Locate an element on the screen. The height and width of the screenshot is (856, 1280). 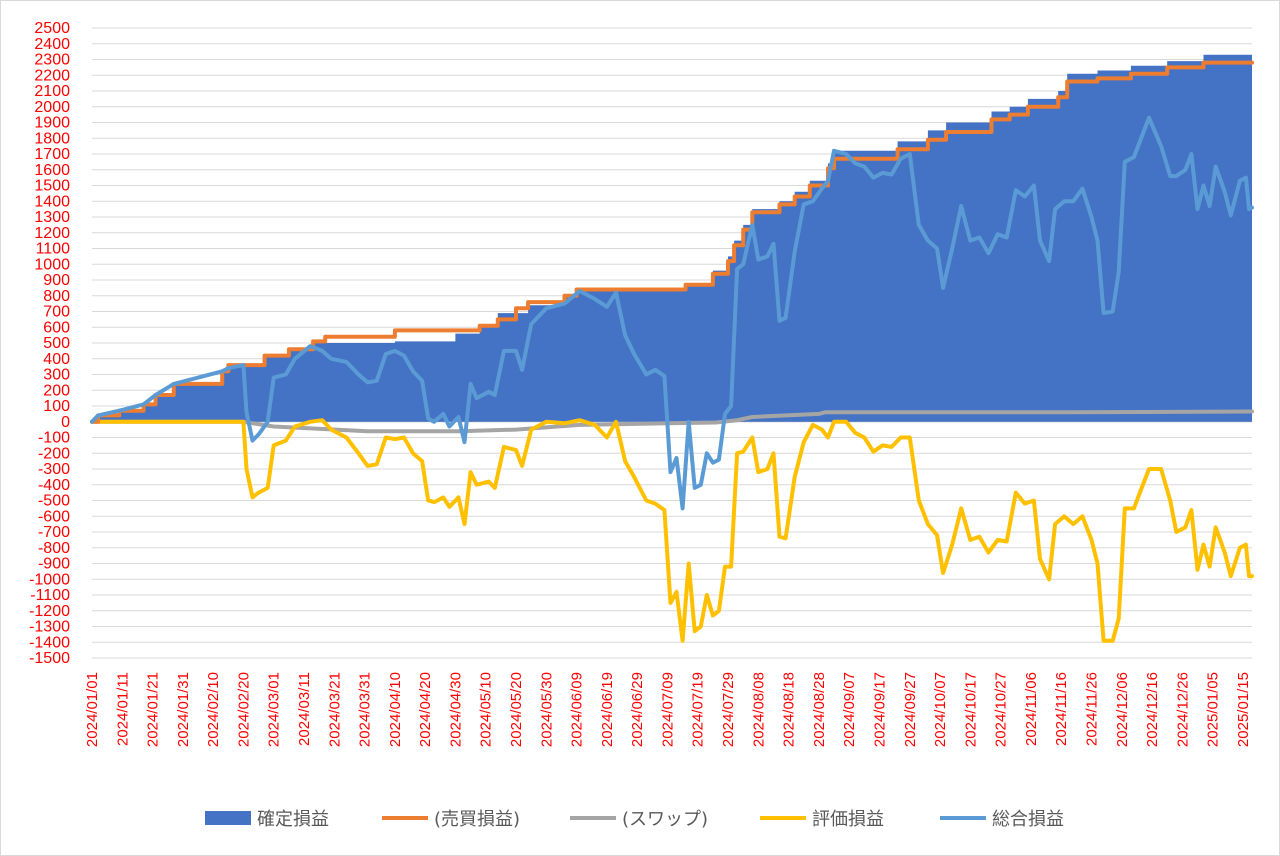
x-tick-label: 2024/03/21 is located at coordinates (334, 709).